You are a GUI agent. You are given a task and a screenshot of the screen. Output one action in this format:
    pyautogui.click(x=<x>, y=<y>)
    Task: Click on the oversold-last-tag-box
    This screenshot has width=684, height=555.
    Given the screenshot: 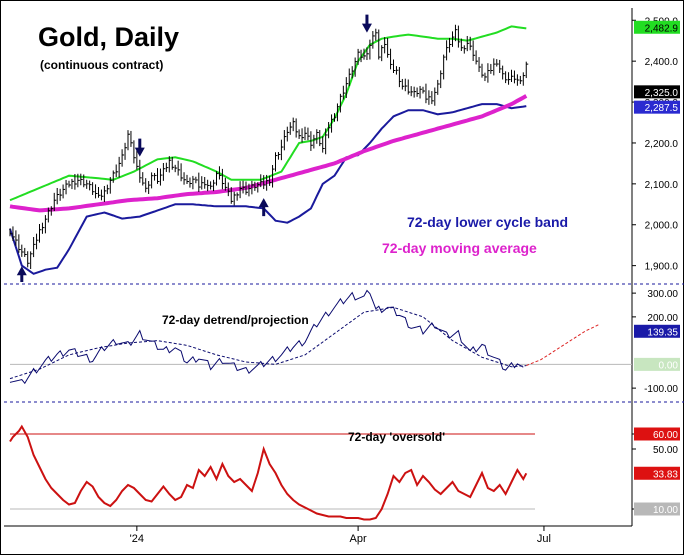 What is the action you would take?
    pyautogui.click(x=657, y=473)
    